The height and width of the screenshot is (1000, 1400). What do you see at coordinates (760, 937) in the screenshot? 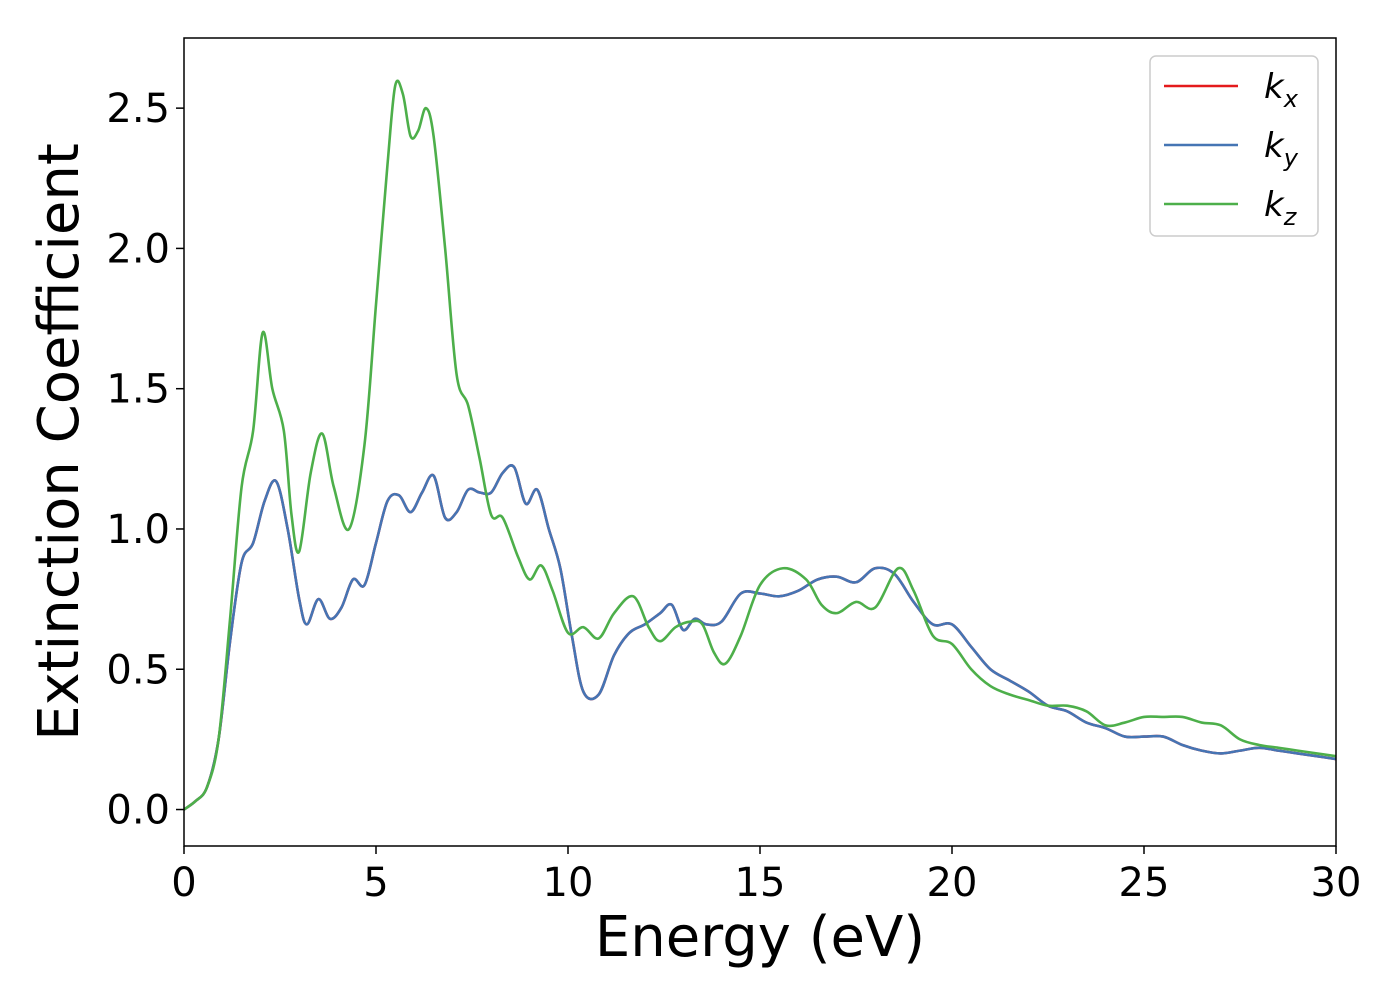
I see `x-axis-title: Energy (eV)` at bounding box center [760, 937].